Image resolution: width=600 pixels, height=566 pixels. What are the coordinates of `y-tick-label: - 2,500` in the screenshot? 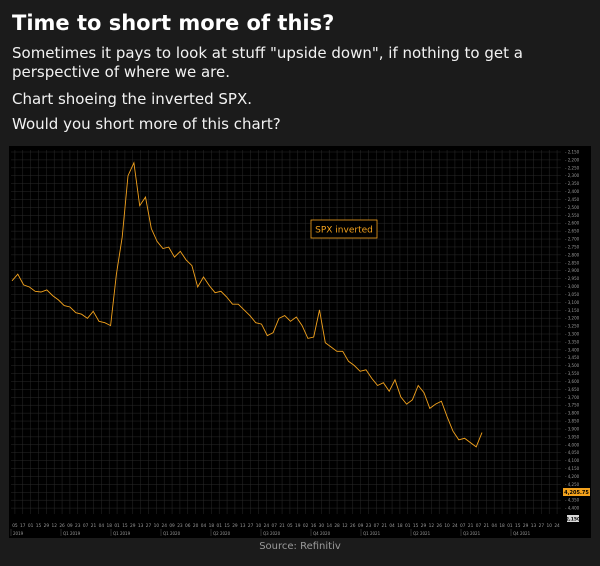 It's located at (572, 207).